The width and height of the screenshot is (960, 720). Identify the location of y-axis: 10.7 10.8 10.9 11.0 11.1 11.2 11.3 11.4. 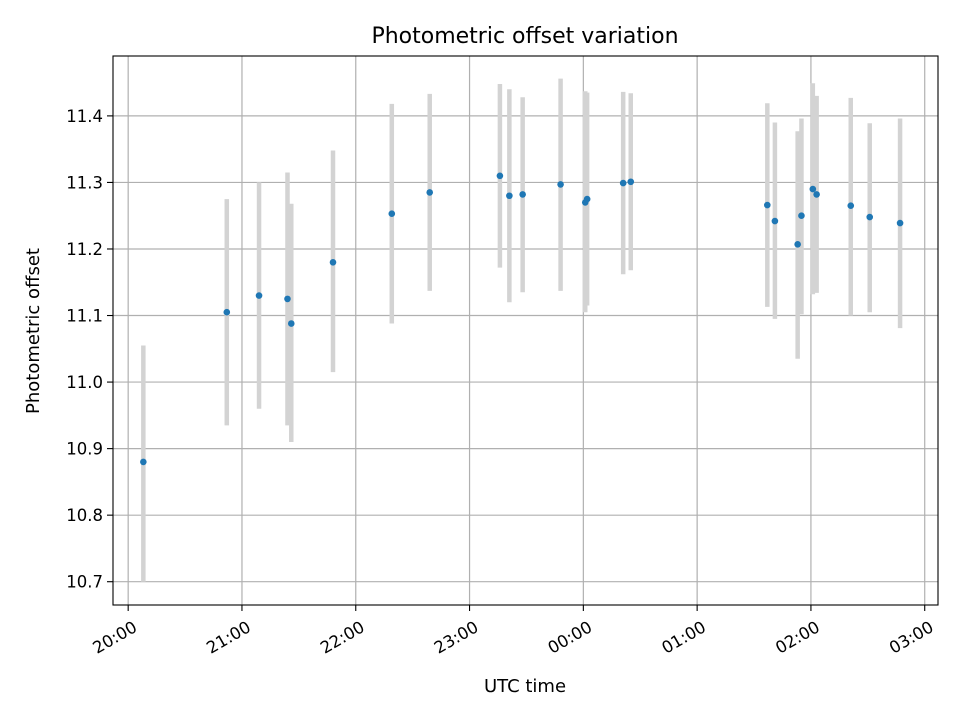
(89, 349).